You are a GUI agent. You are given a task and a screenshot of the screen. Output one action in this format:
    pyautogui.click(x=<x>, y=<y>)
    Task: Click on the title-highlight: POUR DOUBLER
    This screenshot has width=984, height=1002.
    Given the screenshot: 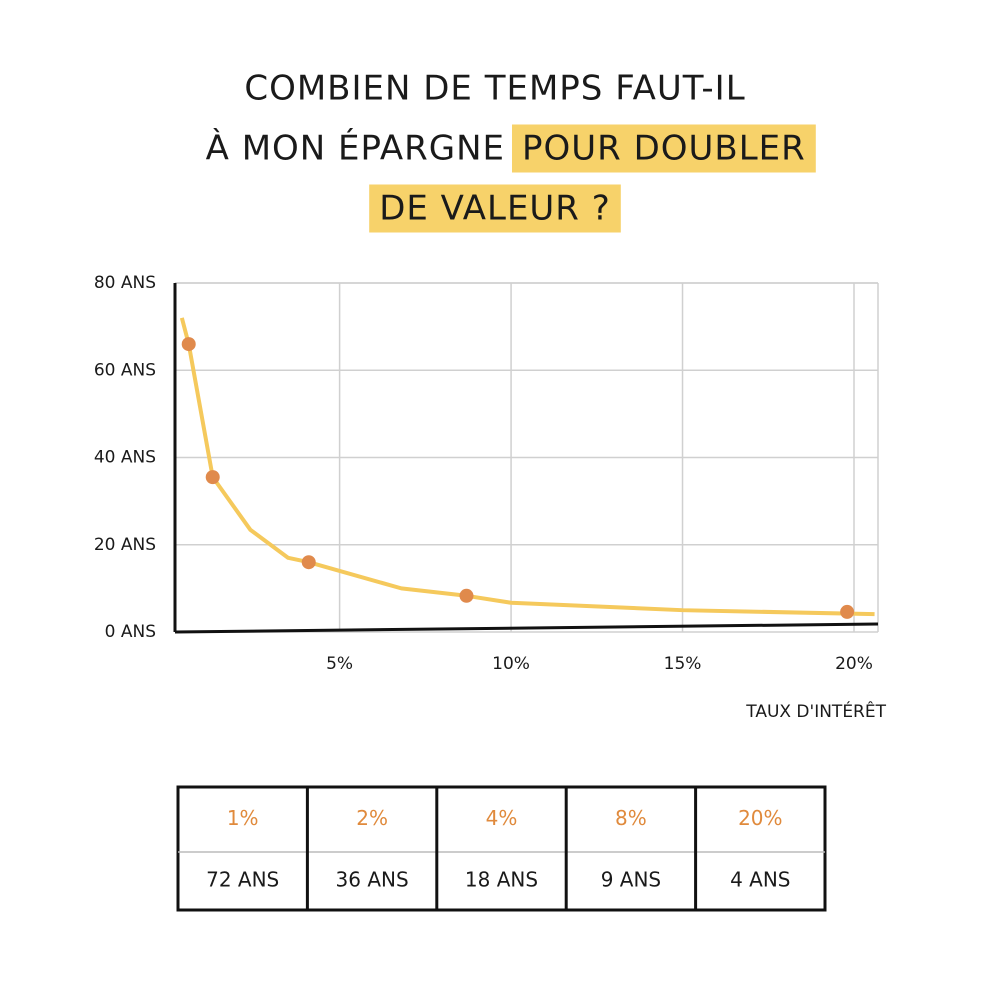 What is the action you would take?
    pyautogui.click(x=664, y=149)
    